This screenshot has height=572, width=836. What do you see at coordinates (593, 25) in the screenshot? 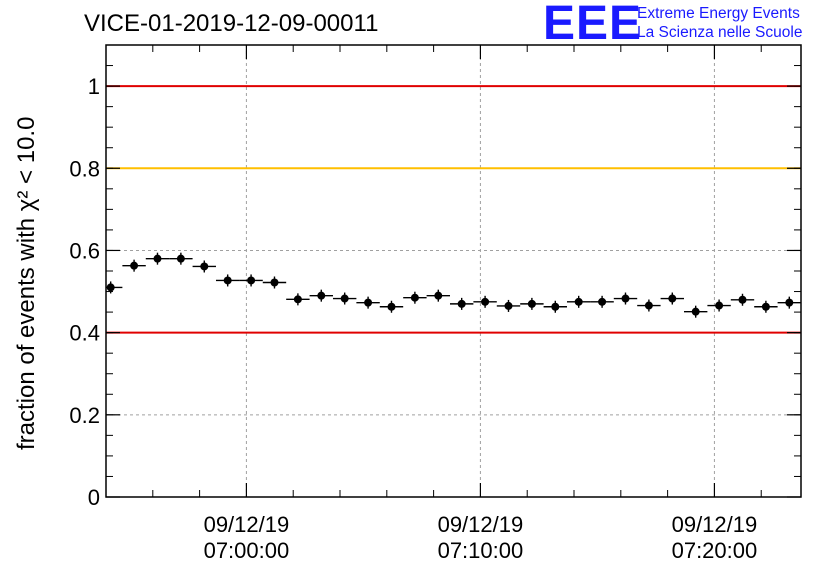
I see `eee-logo-icon: EEE` at bounding box center [593, 25].